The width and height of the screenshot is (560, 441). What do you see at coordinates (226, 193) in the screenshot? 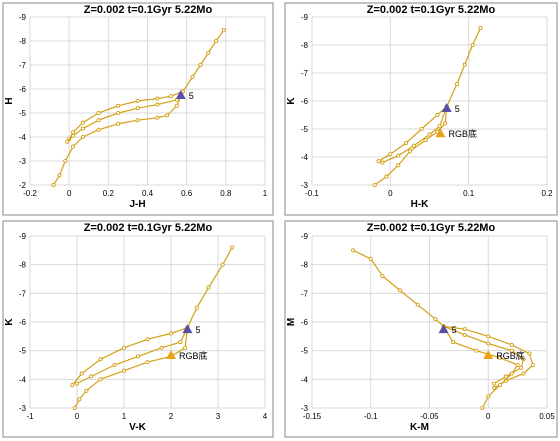
I see `x-tick-label: 0.8` at bounding box center [226, 193].